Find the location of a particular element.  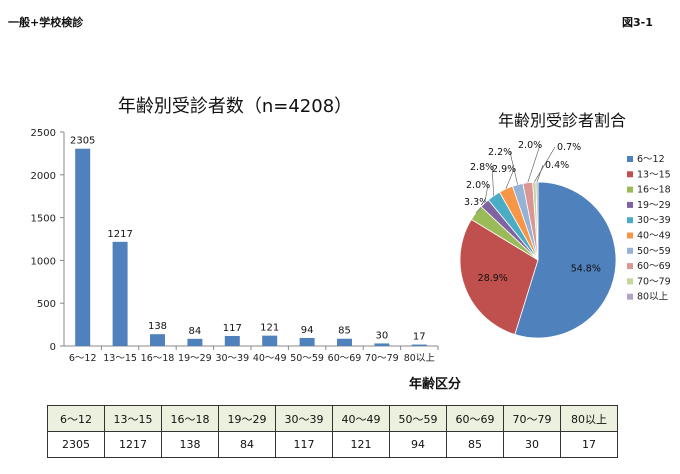

legend-swatch-16～18 is located at coordinates (630, 189).